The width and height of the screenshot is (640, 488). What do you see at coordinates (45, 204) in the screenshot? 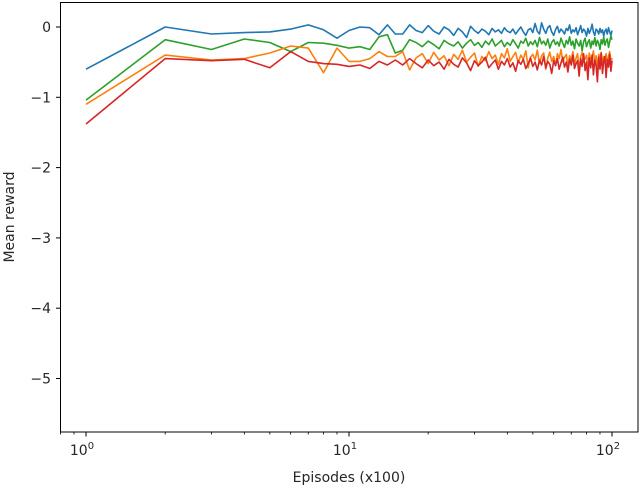
I see `y-axis: 0 −1 −2 −3 −4 −5` at bounding box center [45, 204].